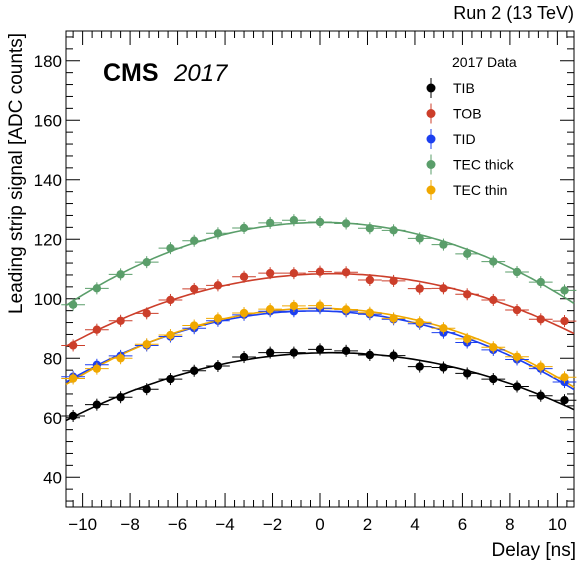  I want to click on y-axis-label: Leading strip signal [ADC counts], so click(16, 173).